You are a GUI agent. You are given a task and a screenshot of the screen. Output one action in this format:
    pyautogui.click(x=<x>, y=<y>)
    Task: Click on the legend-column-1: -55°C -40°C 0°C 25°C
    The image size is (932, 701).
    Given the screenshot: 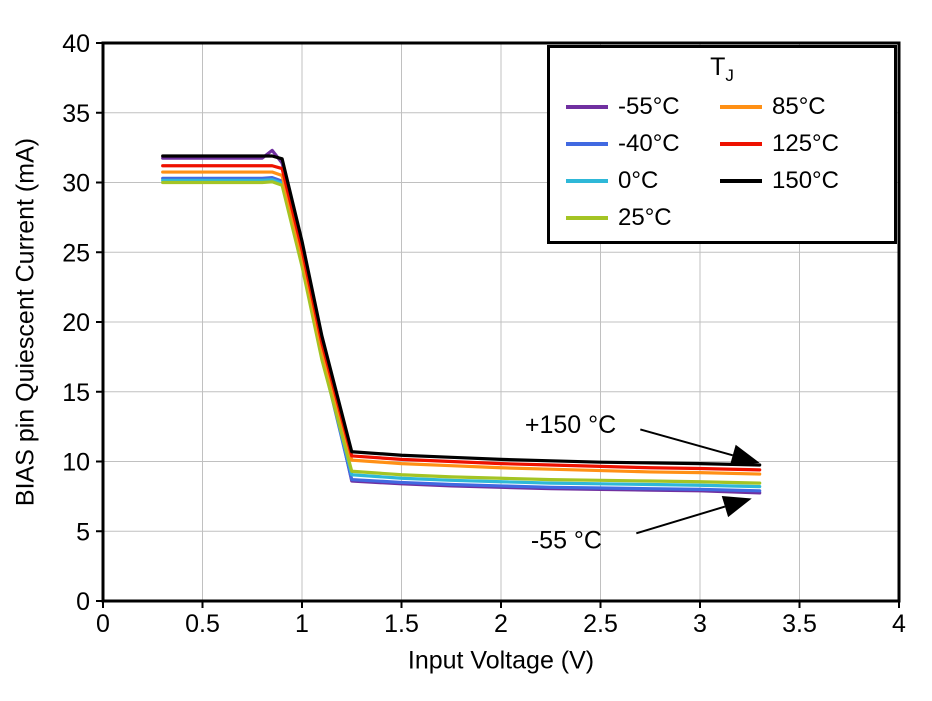 What is the action you would take?
    pyautogui.click(x=643, y=162)
    